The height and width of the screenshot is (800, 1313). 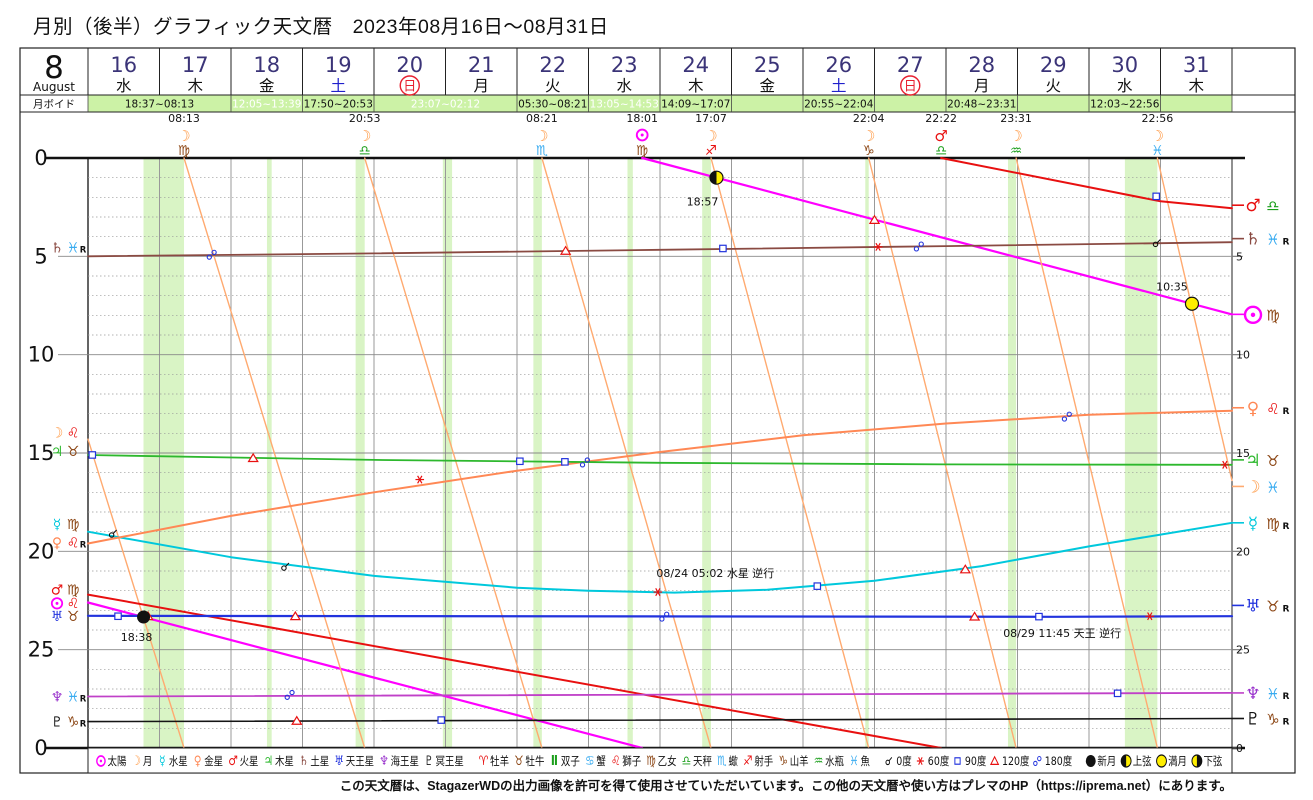 What do you see at coordinates (1142, 761) in the screenshot?
I see `legend-label: 上弦` at bounding box center [1142, 761].